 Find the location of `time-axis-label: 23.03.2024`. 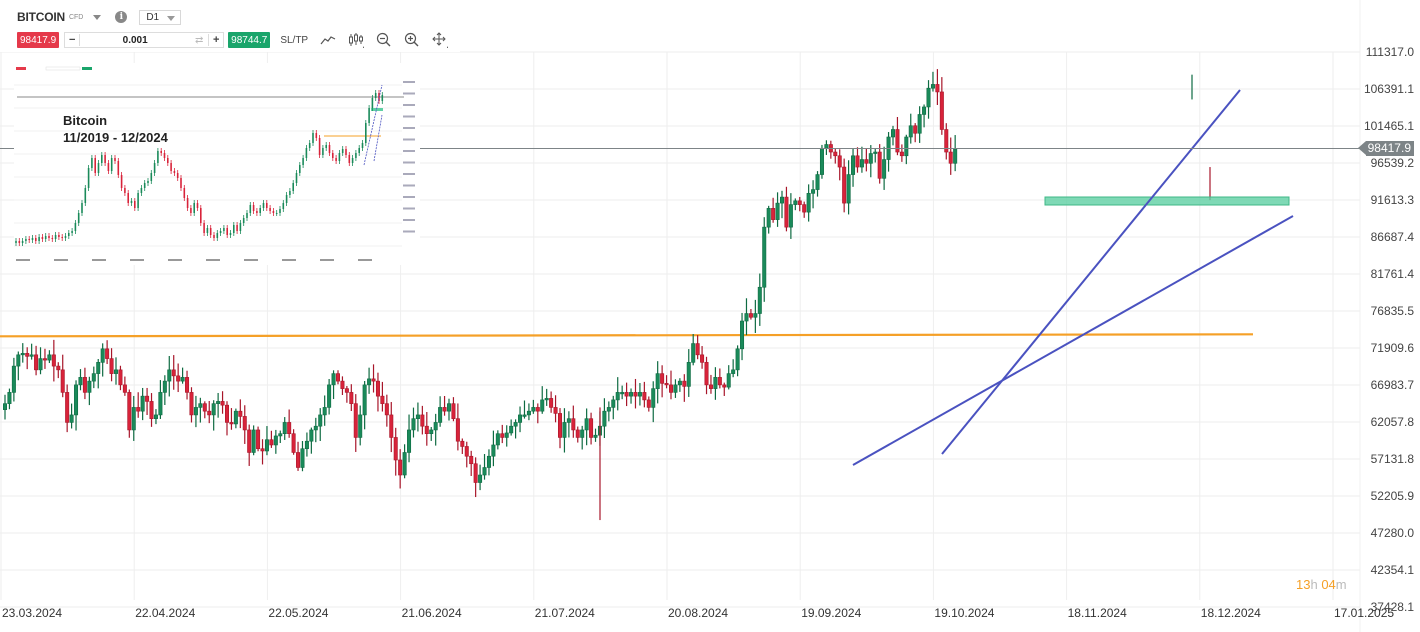

time-axis-label: 23.03.2024 is located at coordinates (32, 613).